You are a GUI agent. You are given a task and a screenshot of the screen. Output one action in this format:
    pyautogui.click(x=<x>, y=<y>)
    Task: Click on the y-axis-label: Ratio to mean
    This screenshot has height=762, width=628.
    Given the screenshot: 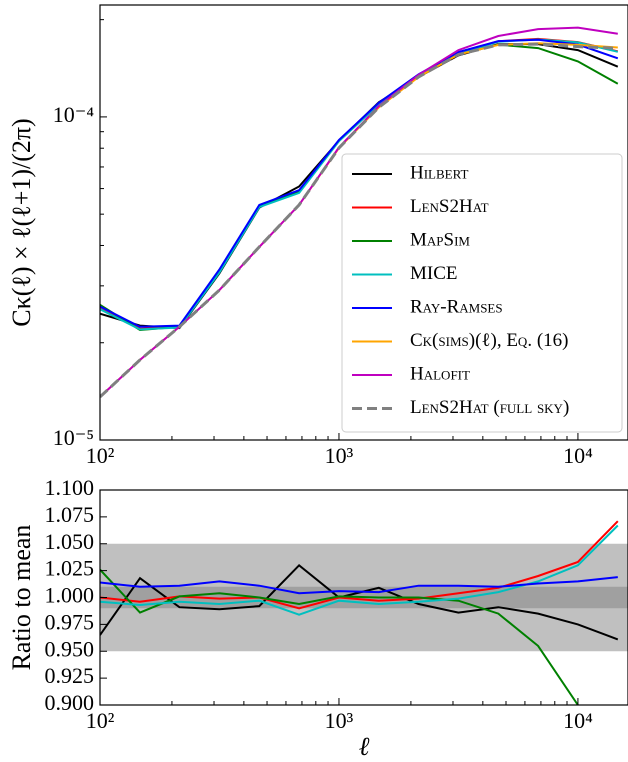 What is the action you would take?
    pyautogui.click(x=21, y=598)
    